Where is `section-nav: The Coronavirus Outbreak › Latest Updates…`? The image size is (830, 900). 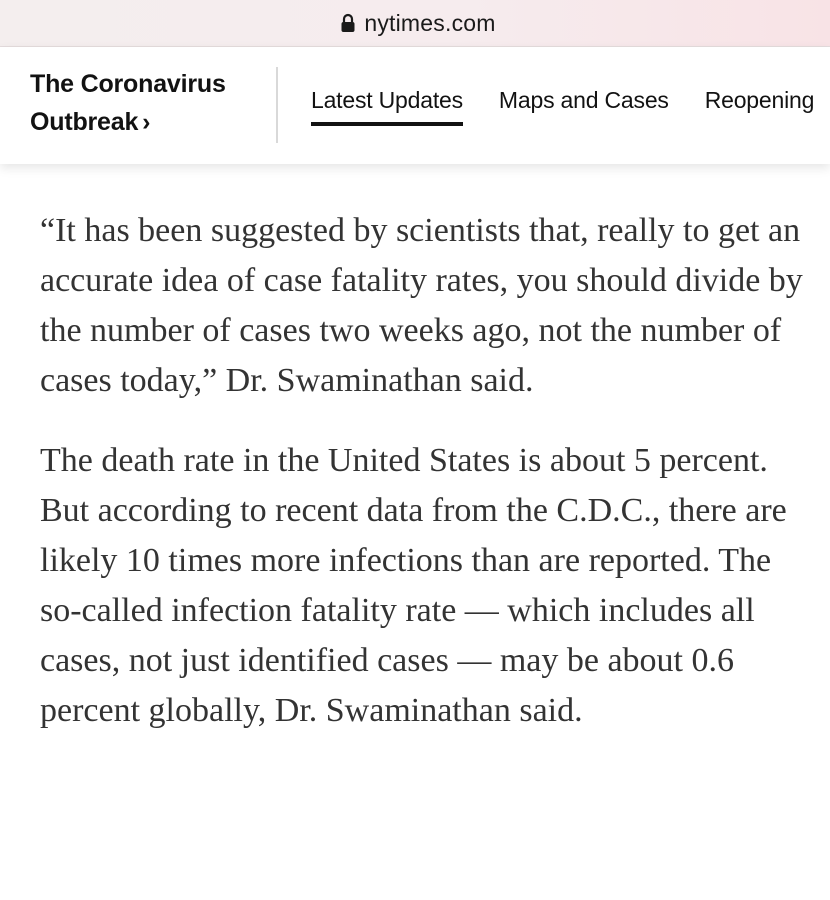 section-nav: The Coronavirus Outbreak › Latest Updates… is located at coordinates (415, 105).